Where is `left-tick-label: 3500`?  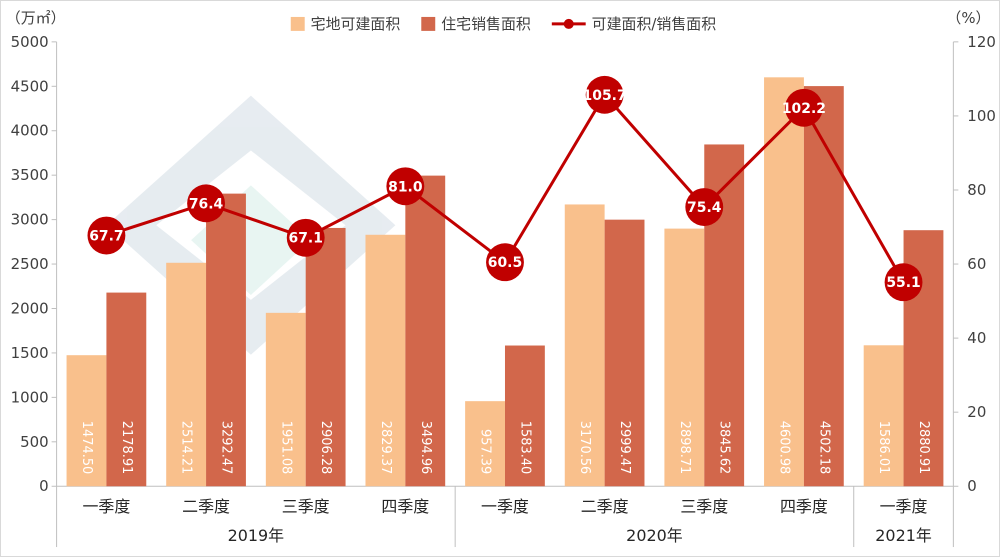
left-tick-label: 3500 is located at coordinates (30, 175).